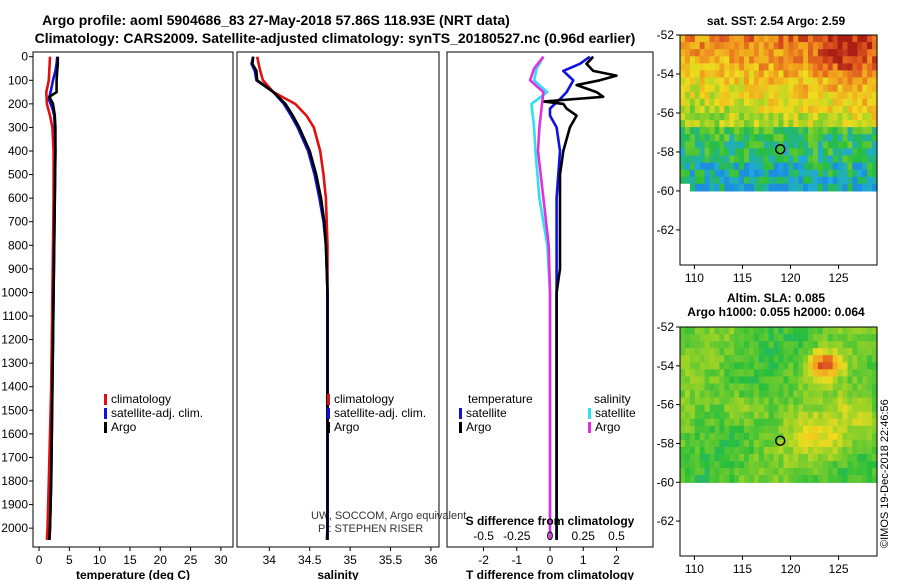 The width and height of the screenshot is (900, 580). Describe the element at coordinates (14, 434) in the screenshot. I see `y-tick-label: 1600` at that location.